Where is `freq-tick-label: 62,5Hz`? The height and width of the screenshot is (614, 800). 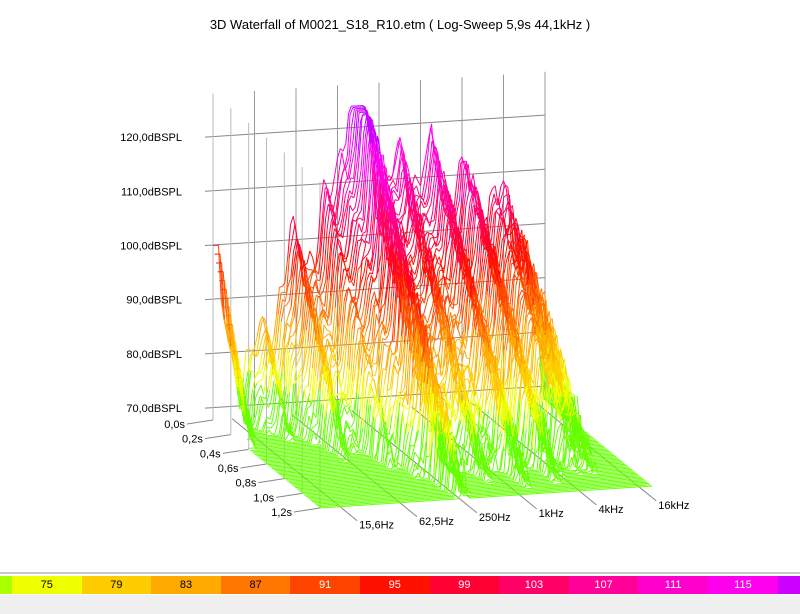
freq-tick-label: 62,5Hz is located at coordinates (436, 522).